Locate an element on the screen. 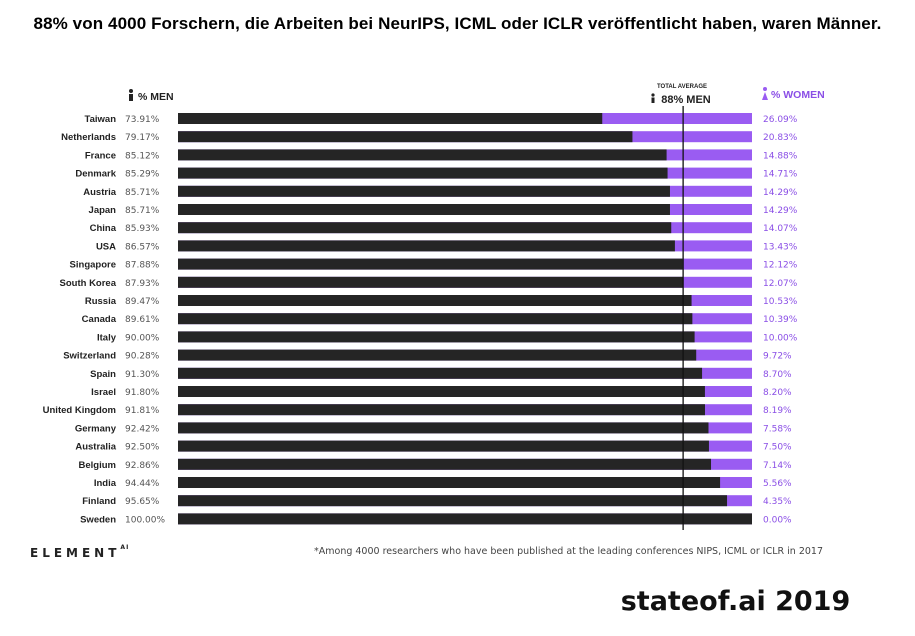 The height and width of the screenshot is (636, 915). women-value-label: 7.50% is located at coordinates (777, 448).